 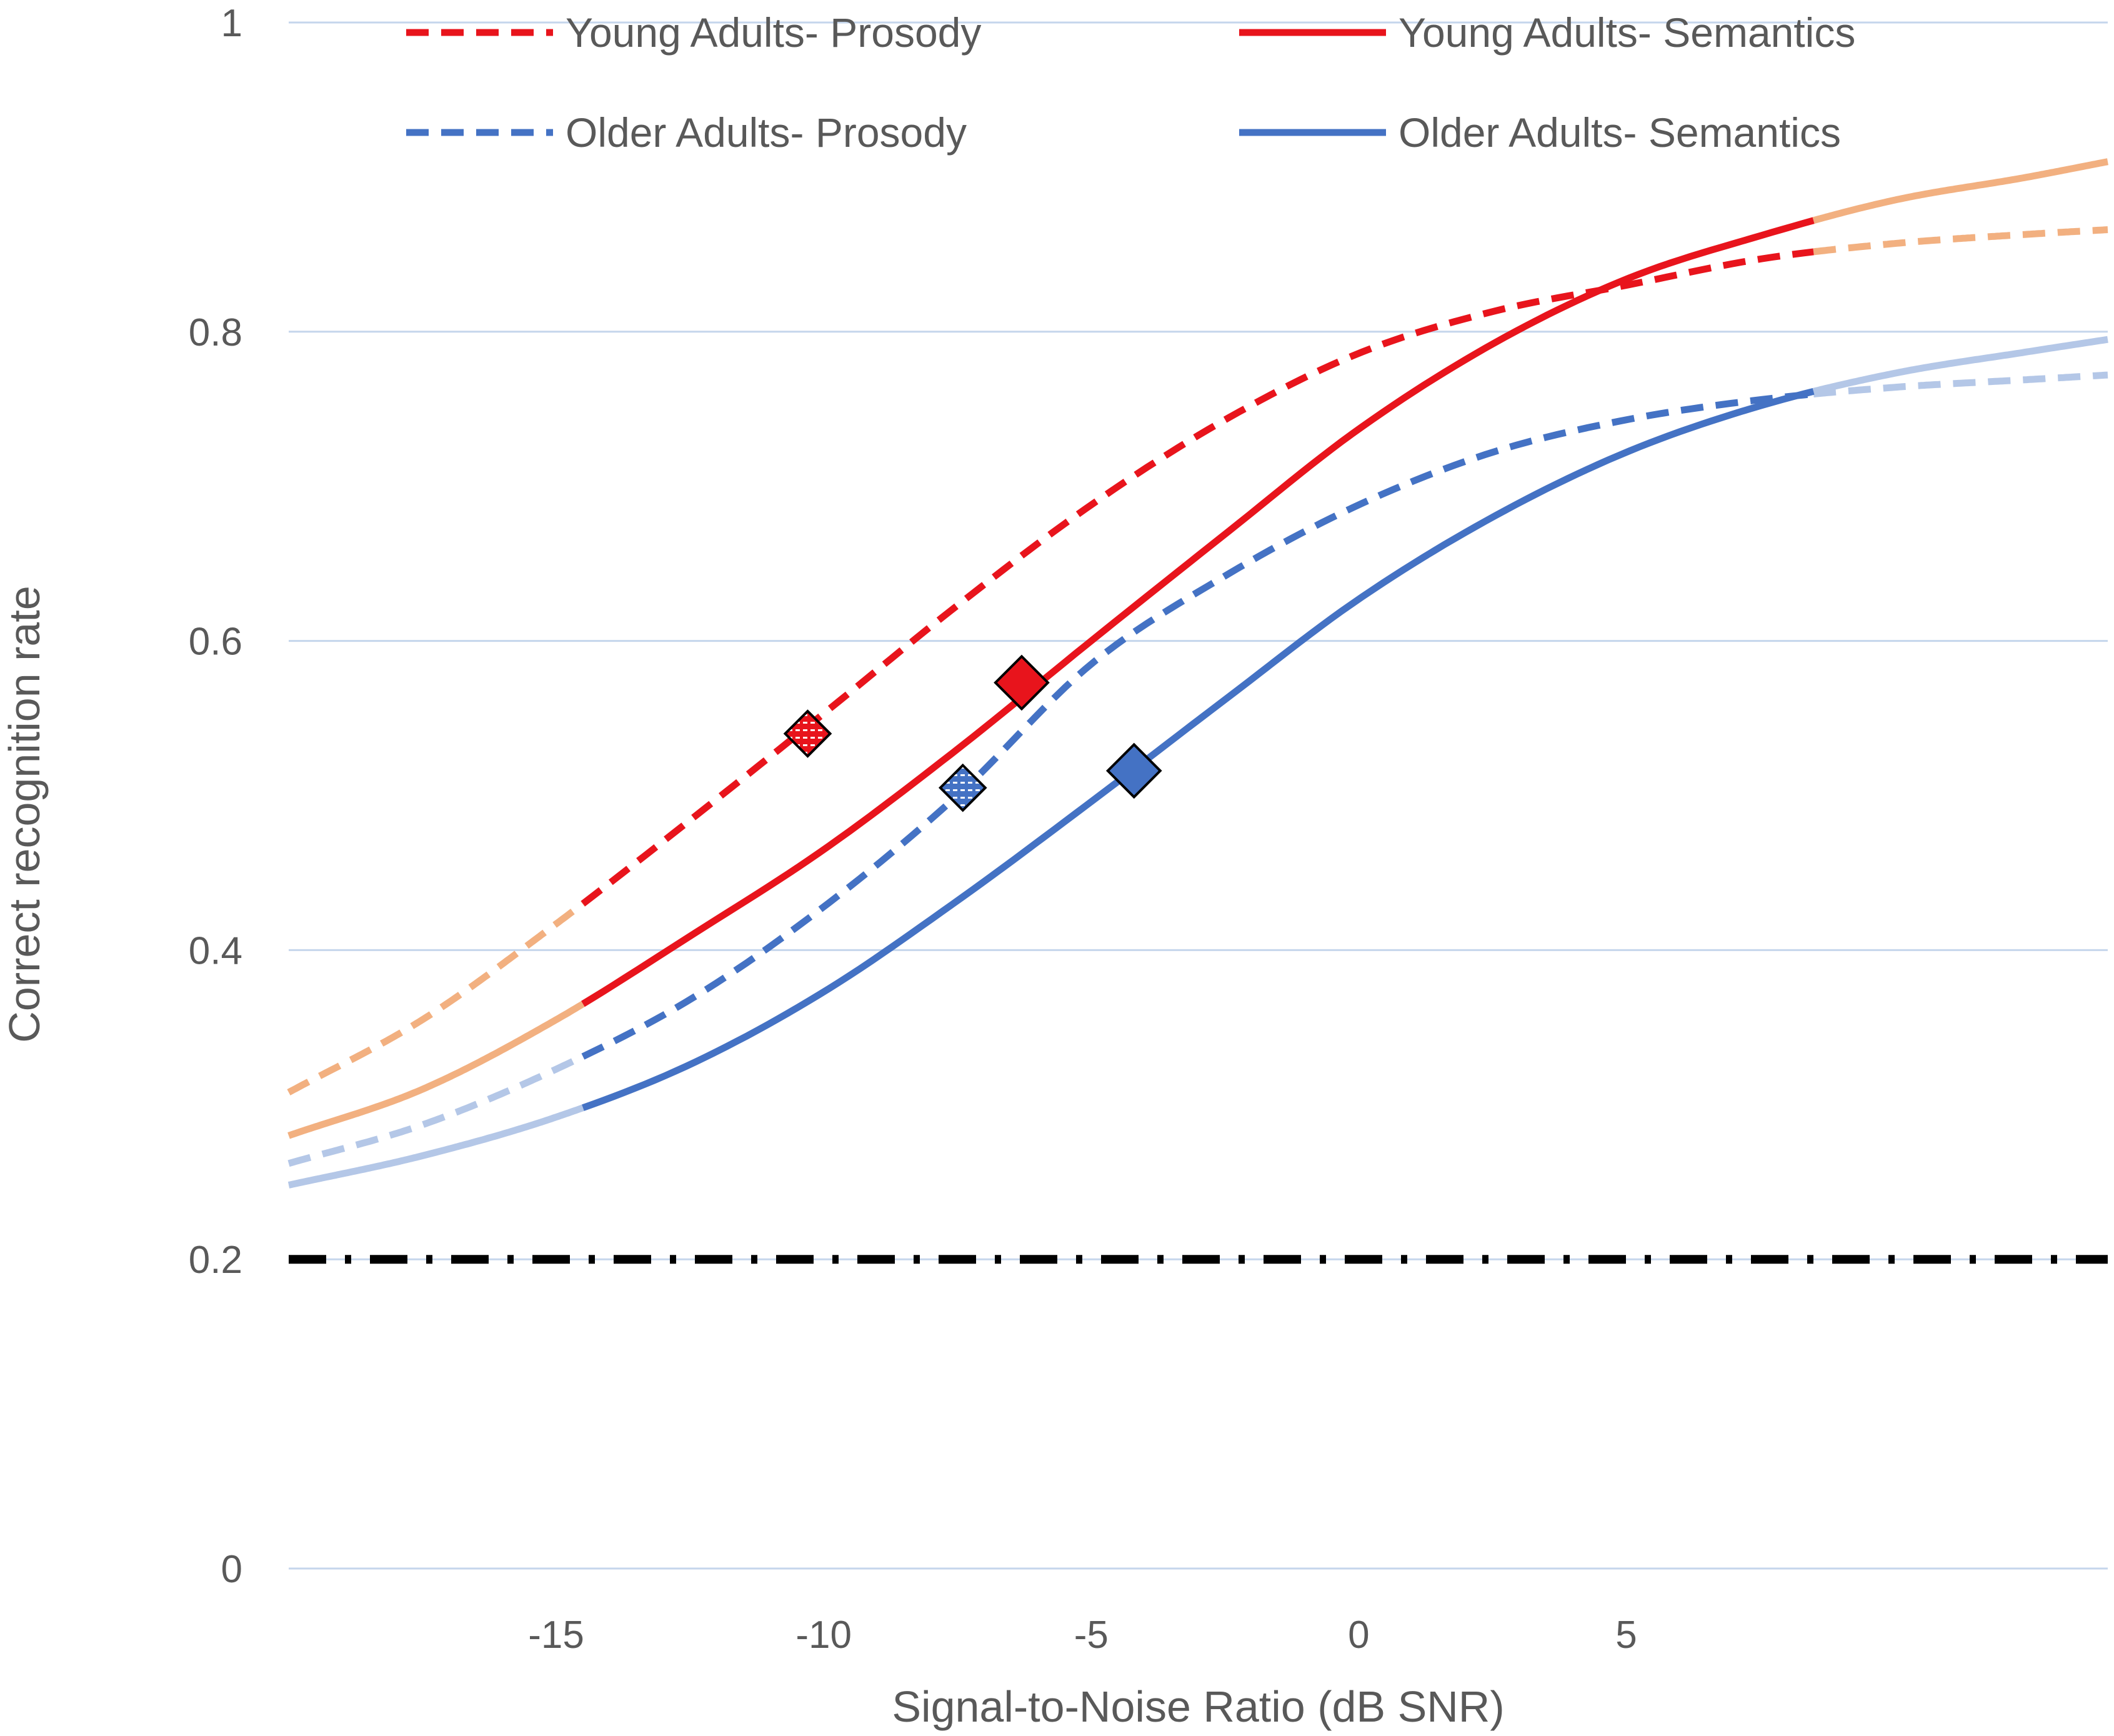 I want to click on series-young-semantics-extrapolated-high, so click(x=1960, y=191).